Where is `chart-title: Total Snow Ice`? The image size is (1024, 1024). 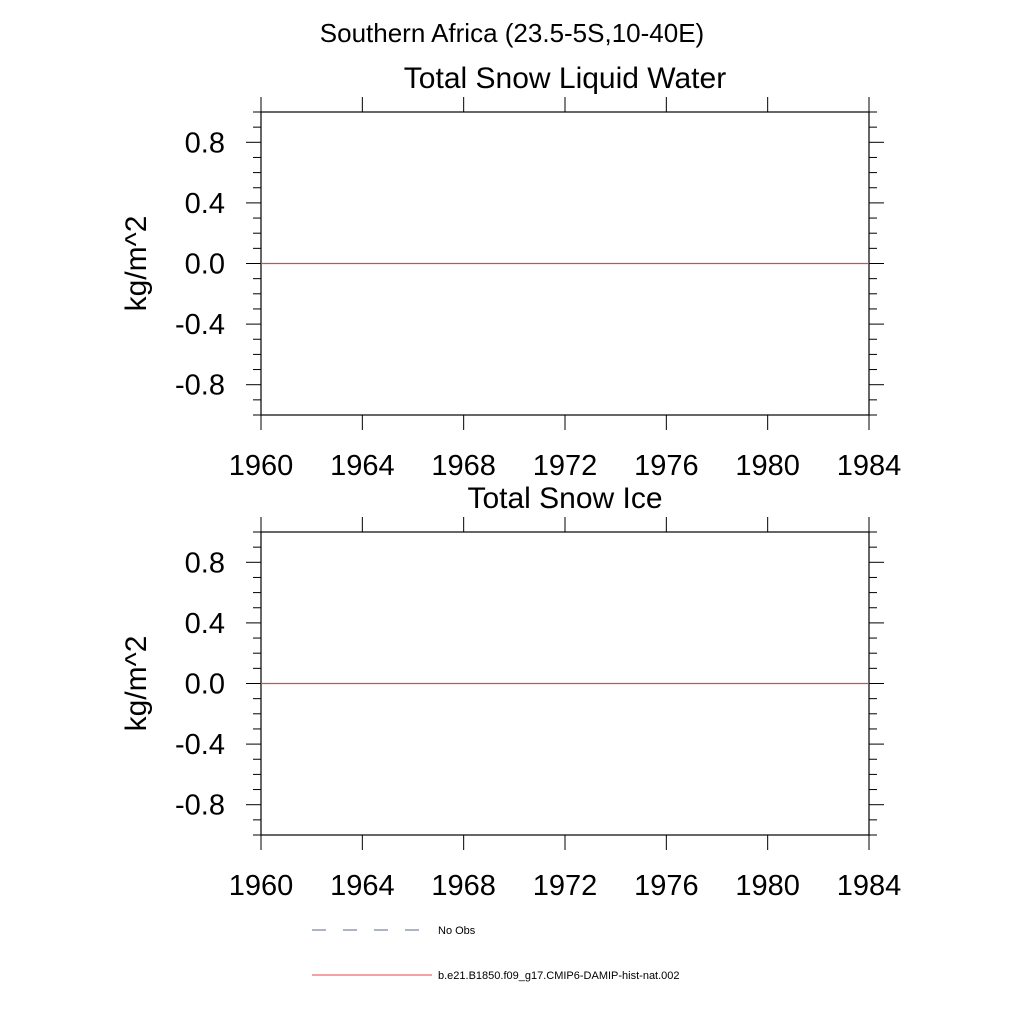
chart-title: Total Snow Ice is located at coordinates (564, 498).